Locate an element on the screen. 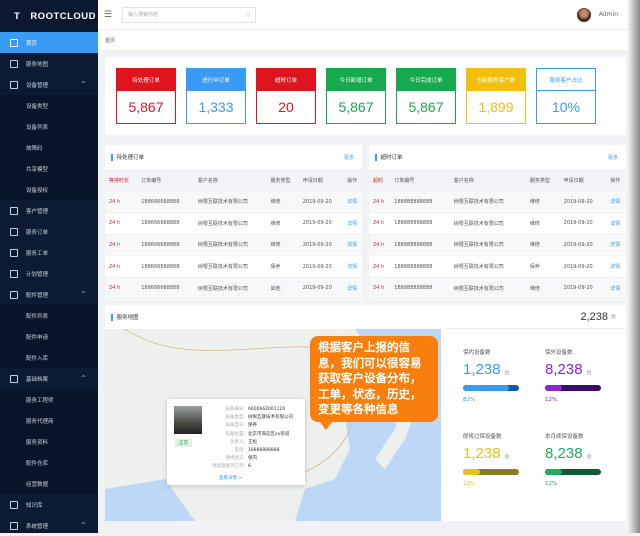 The image size is (640, 536). chevron-up-icon: ^ is located at coordinates (83, 84).